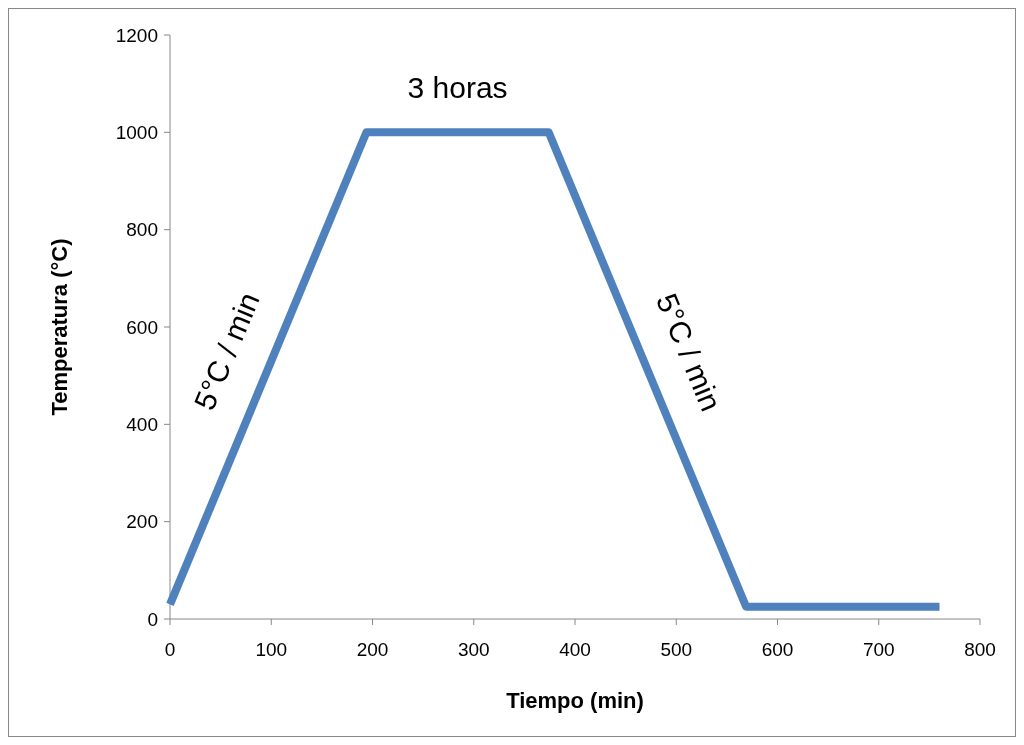 The image size is (1024, 745). What do you see at coordinates (136, 132) in the screenshot?
I see `y-tick-label: 1000` at bounding box center [136, 132].